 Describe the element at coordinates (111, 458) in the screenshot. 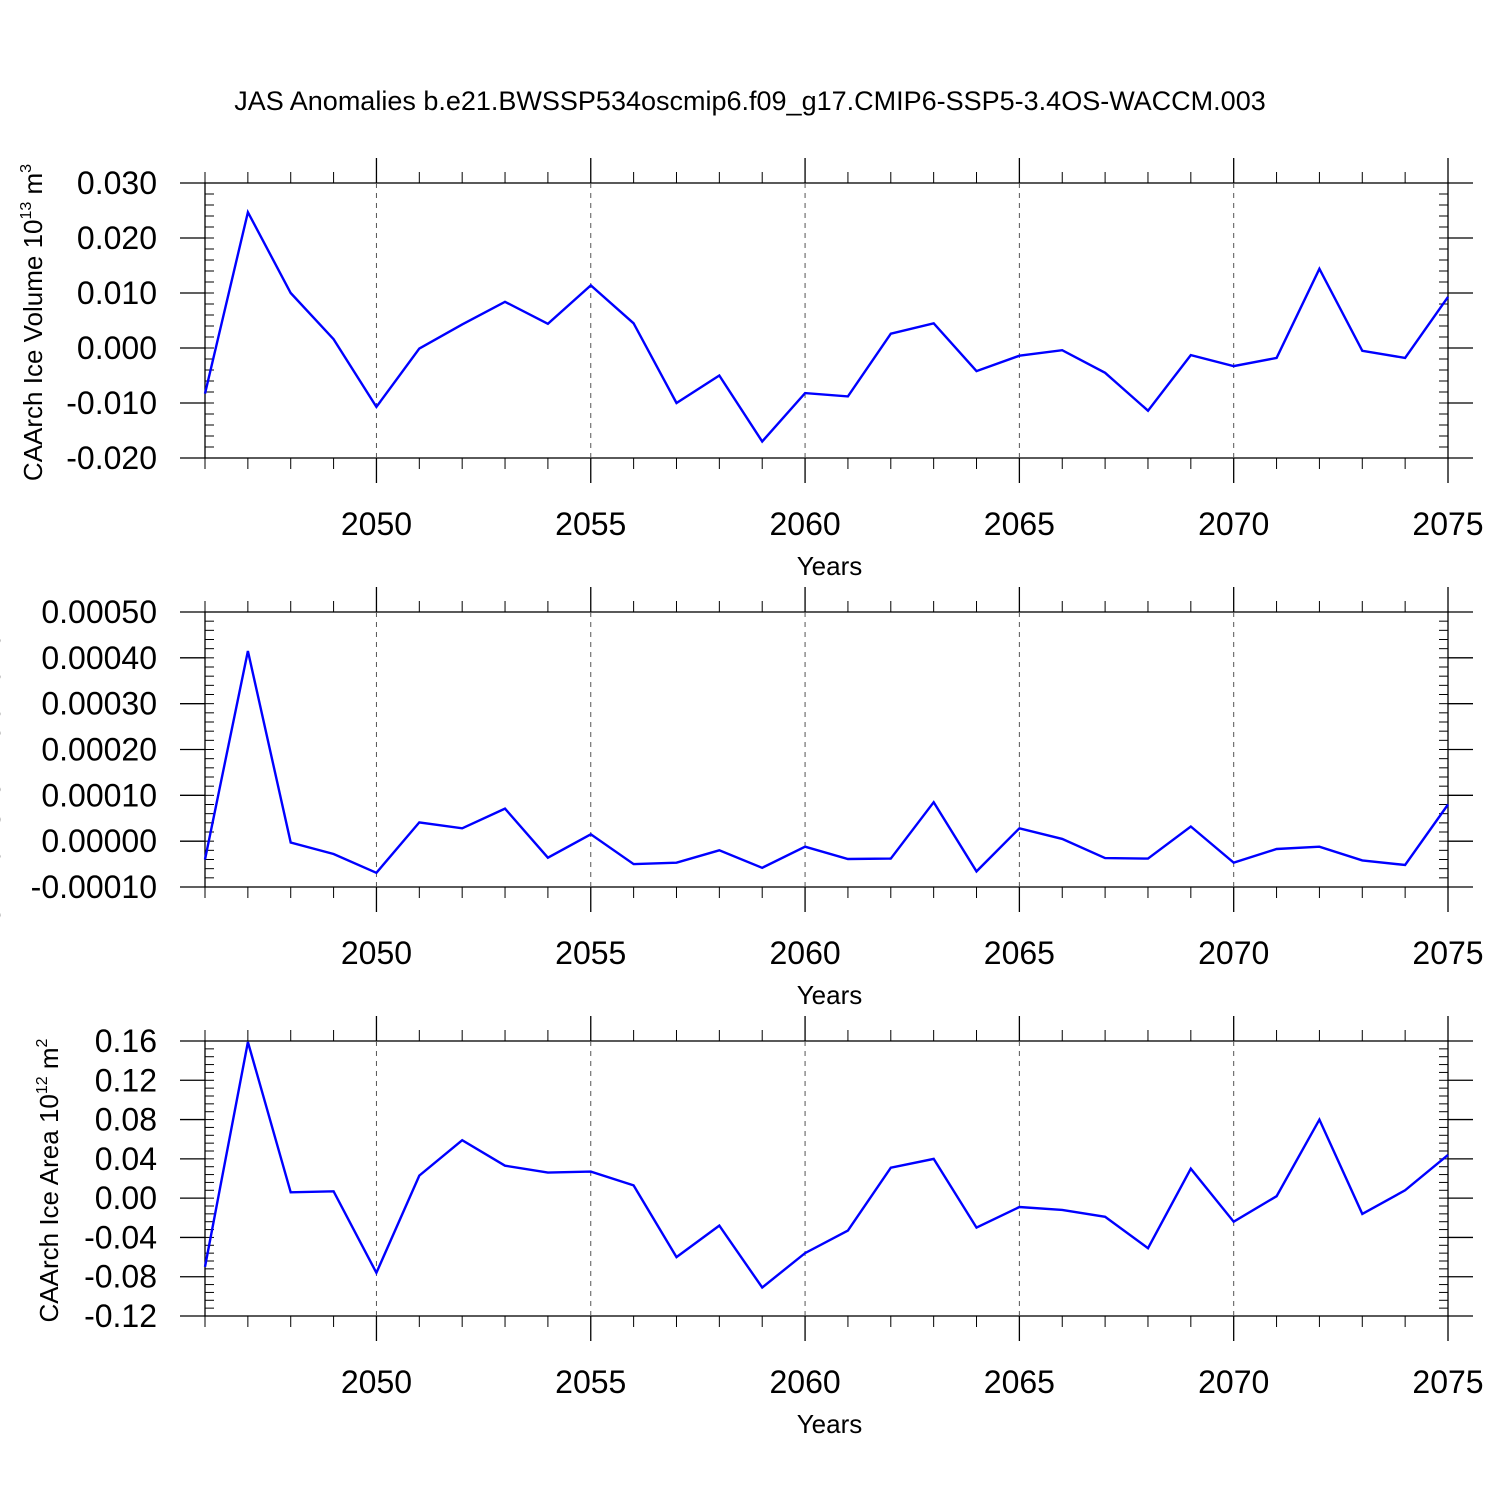

I see `y-tick-label: -0.020` at that location.